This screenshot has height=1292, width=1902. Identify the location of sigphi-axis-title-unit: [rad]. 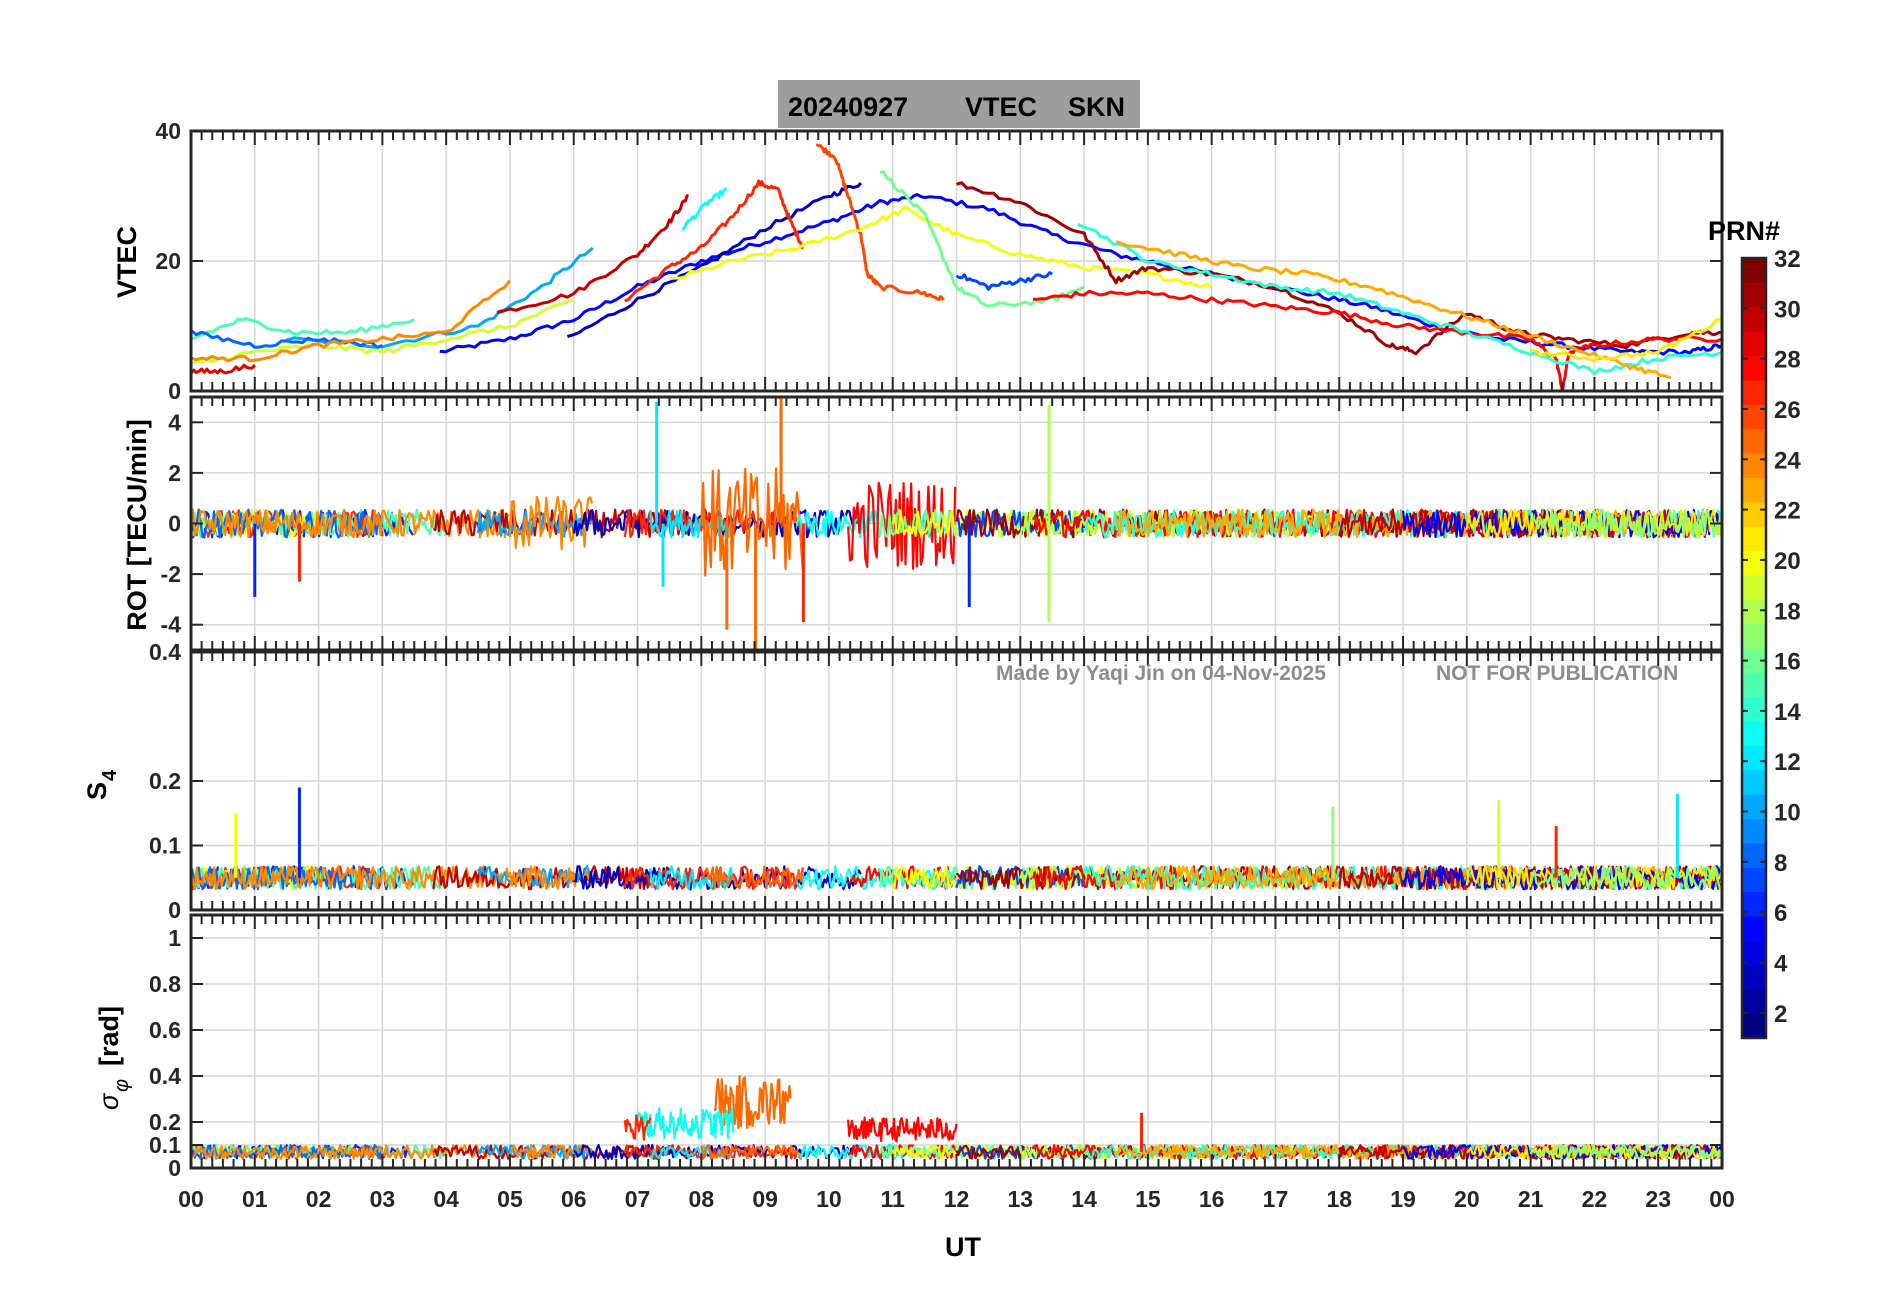
(109, 1036).